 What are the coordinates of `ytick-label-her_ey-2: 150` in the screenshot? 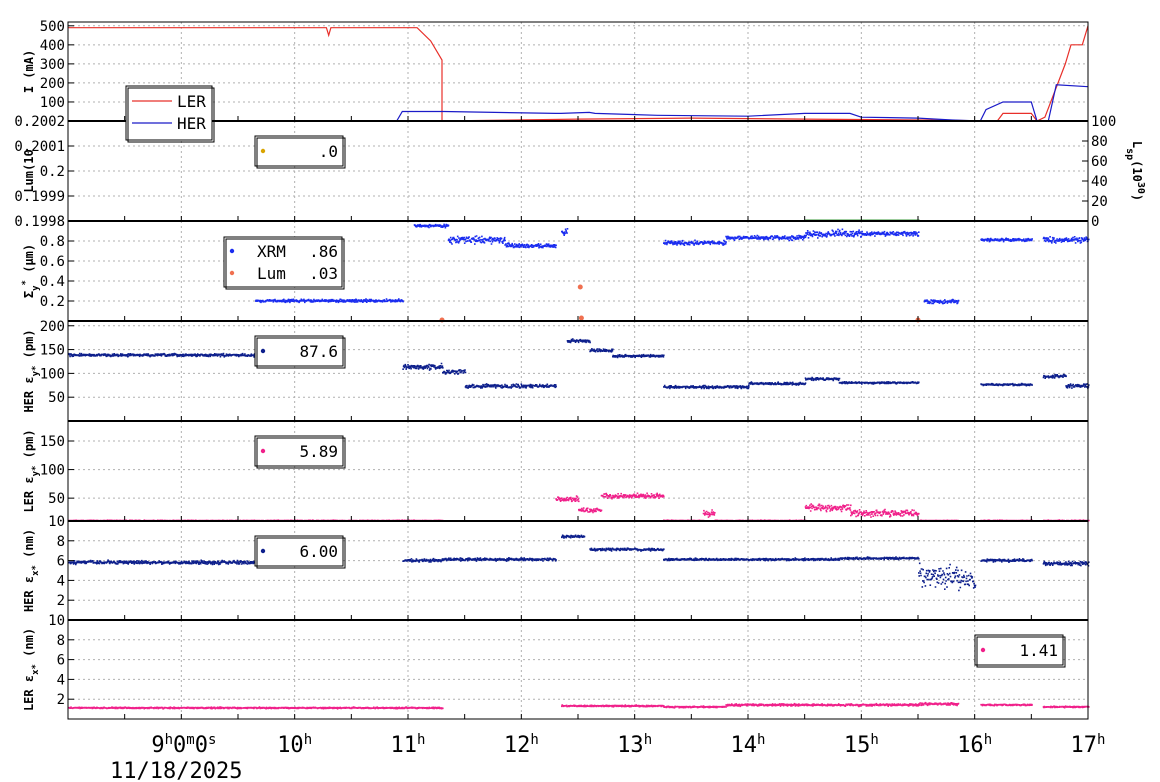 It's located at (52, 351).